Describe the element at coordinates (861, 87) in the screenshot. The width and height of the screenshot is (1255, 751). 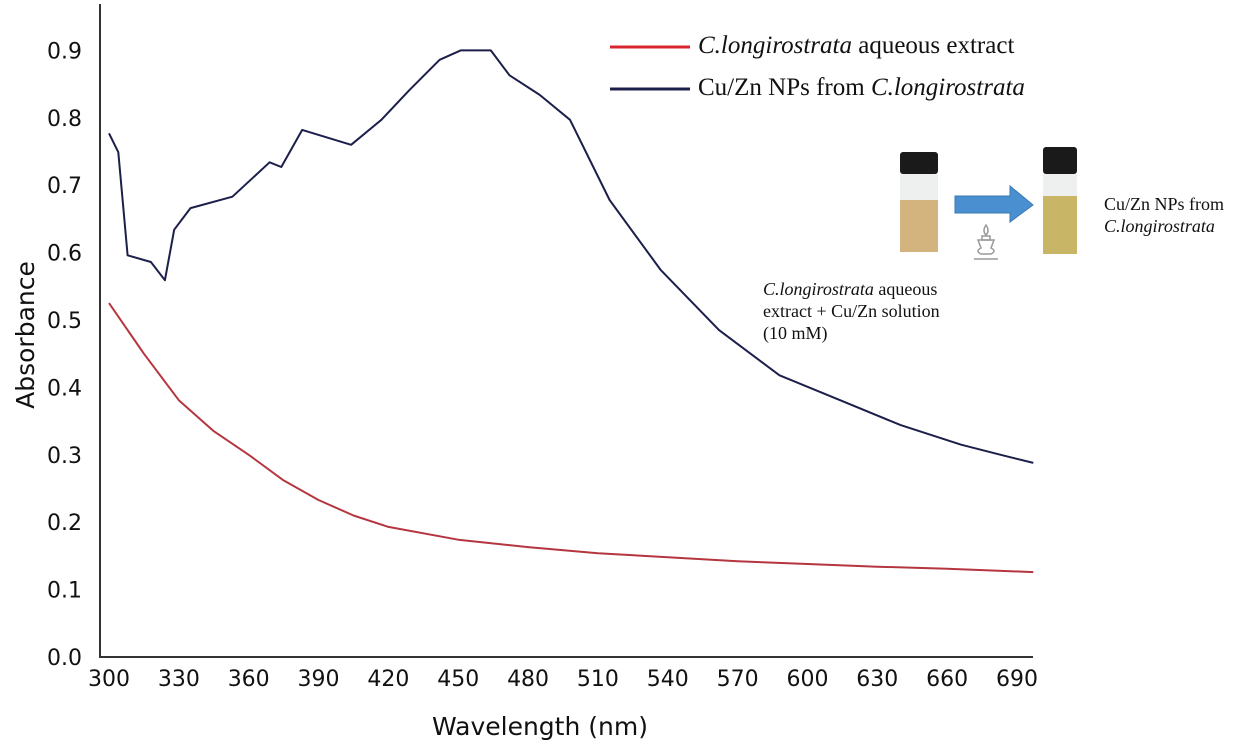
I see `legend-label-nps: Cu/Zn NPs from C.longirostrata` at that location.